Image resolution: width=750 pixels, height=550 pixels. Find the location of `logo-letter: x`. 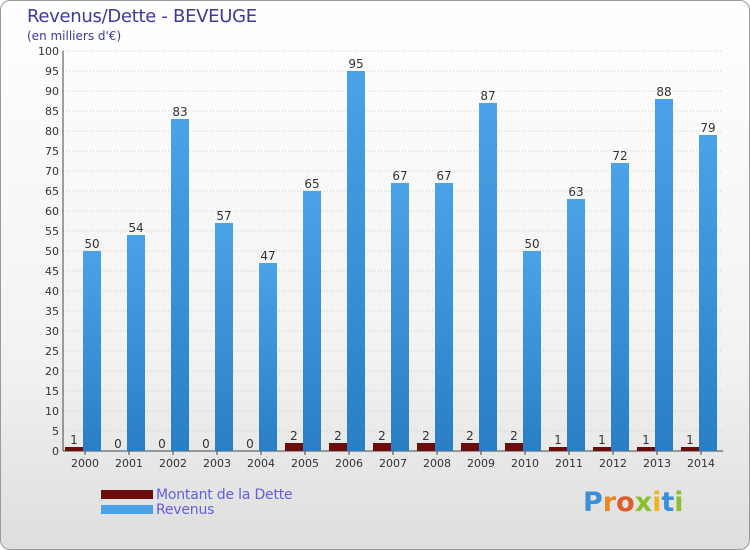

logo-letter: x is located at coordinates (643, 502).